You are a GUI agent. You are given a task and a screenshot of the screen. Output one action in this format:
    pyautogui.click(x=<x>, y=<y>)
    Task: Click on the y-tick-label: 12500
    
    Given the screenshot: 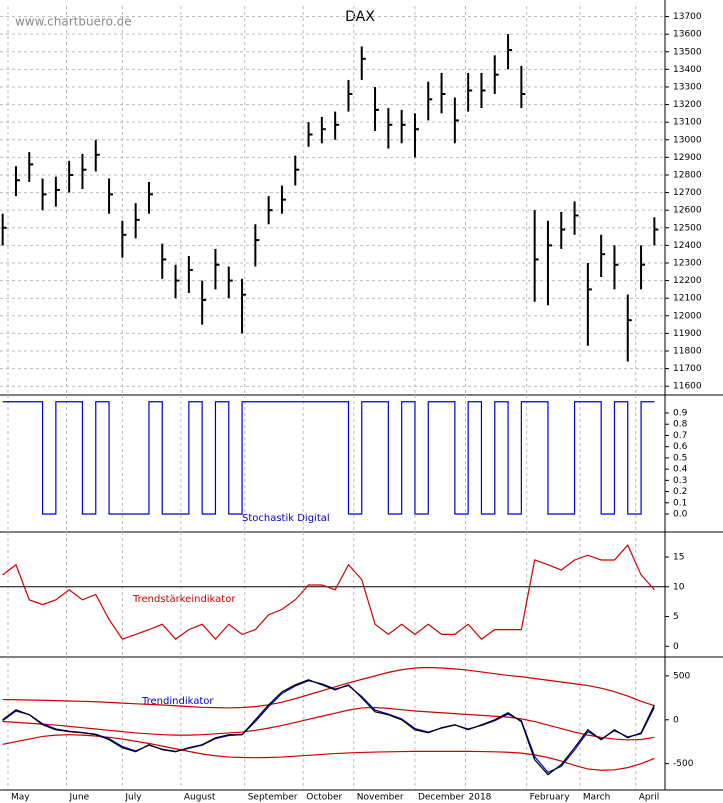 What is the action you would take?
    pyautogui.click(x=687, y=228)
    